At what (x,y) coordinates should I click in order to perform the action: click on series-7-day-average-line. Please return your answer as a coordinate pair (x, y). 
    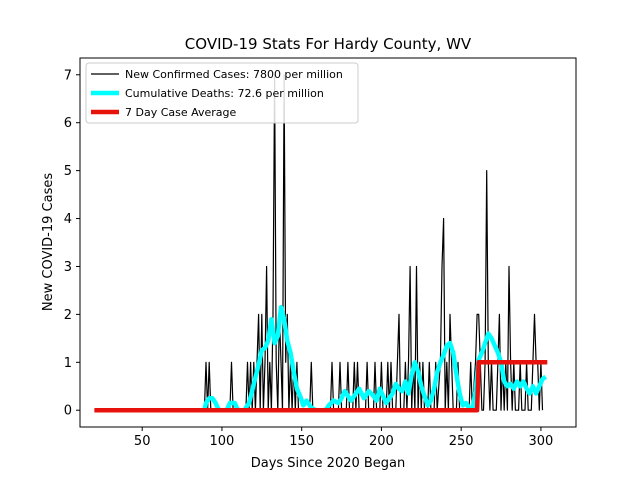
    Looking at the image, I should click on (321, 386).